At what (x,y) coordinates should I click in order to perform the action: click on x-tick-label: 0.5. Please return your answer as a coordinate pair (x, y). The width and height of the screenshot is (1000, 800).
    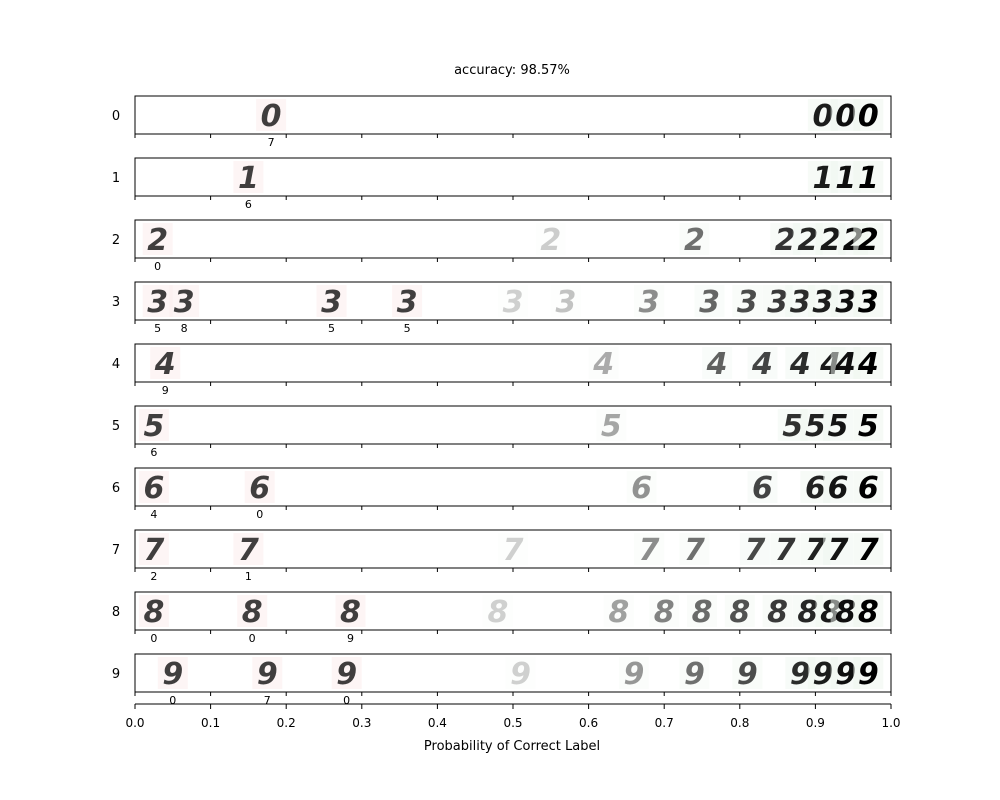
    Looking at the image, I should click on (512, 723).